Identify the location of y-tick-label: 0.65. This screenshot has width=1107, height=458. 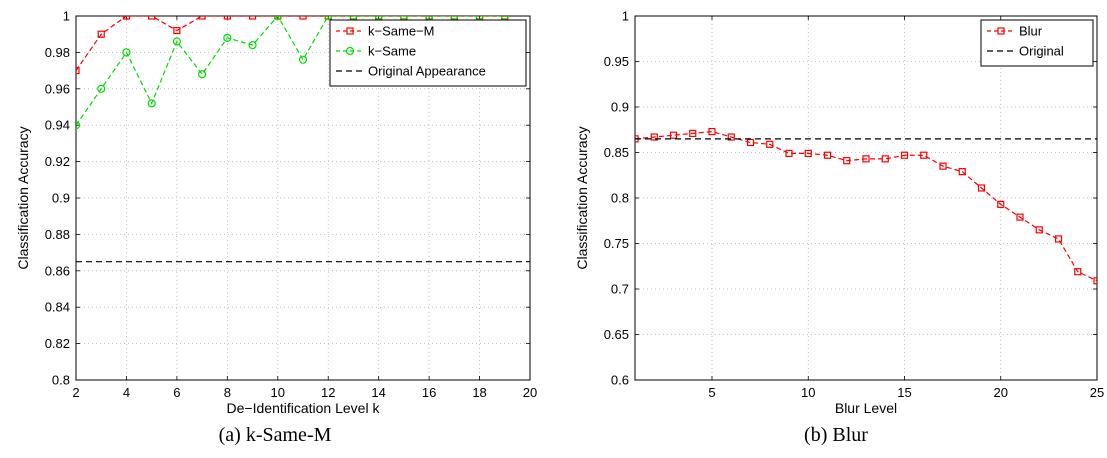
(616, 334).